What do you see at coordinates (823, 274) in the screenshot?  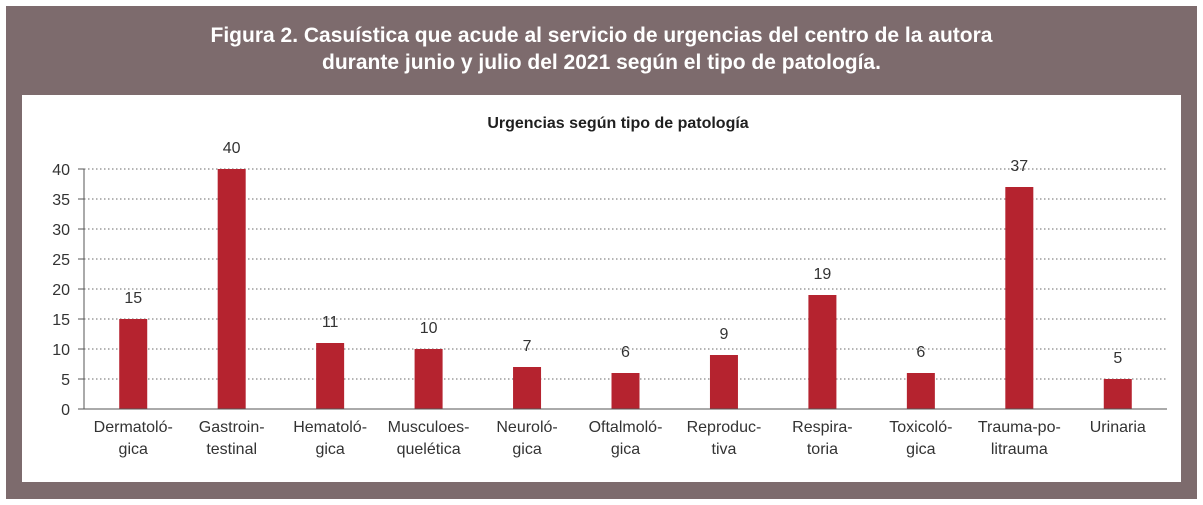 I see `data-label: 19` at bounding box center [823, 274].